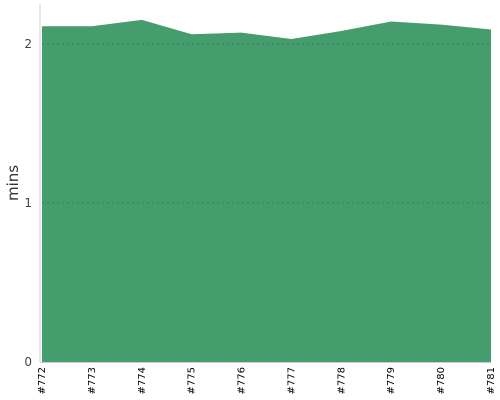 The height and width of the screenshot is (400, 500). I want to click on x-tick-label: #777, so click(291, 380).